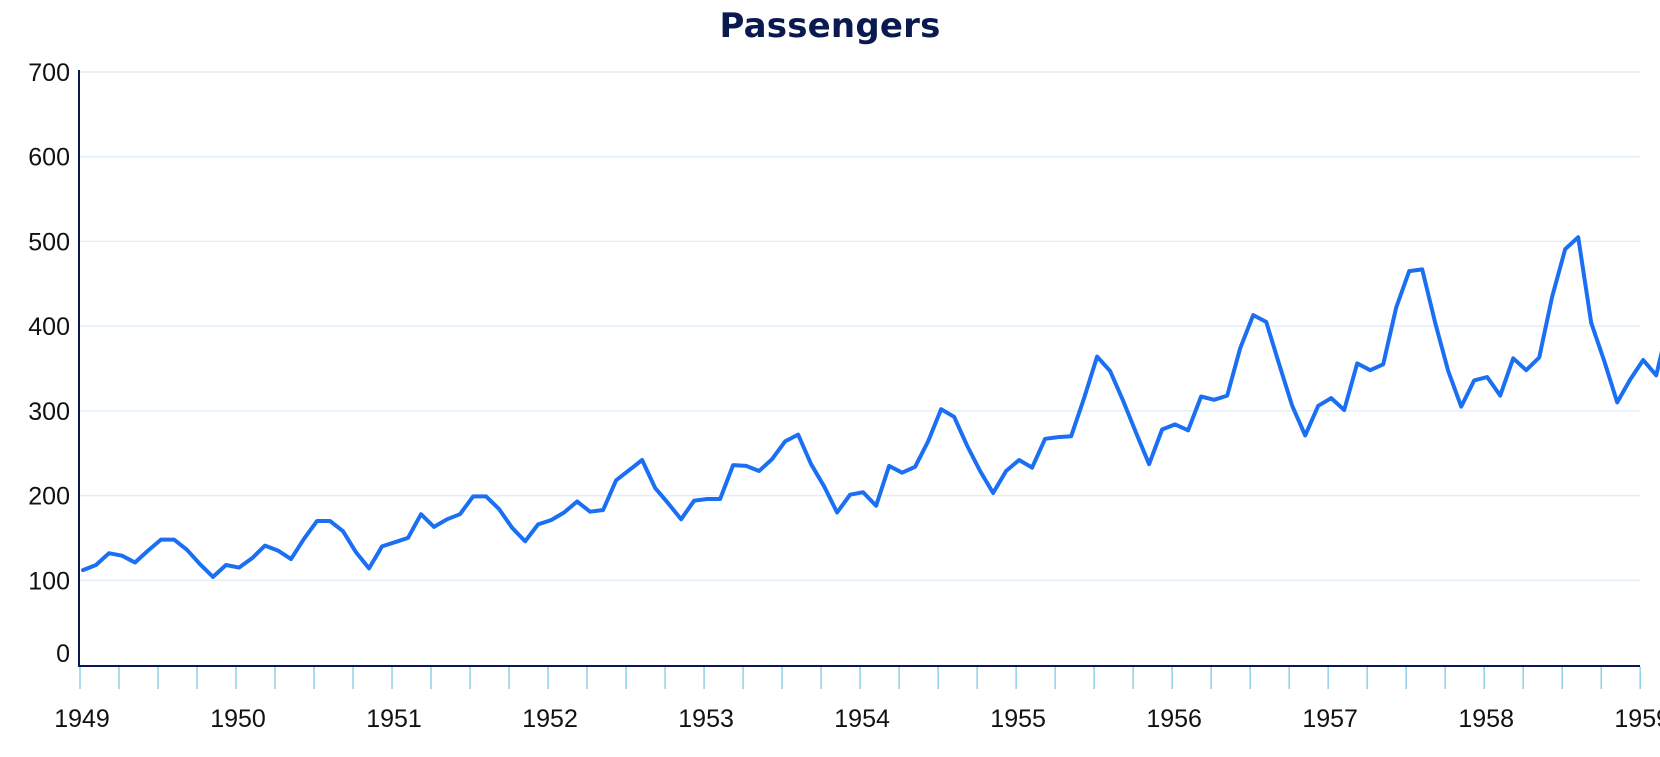  What do you see at coordinates (49, 158) in the screenshot?
I see `y-tick-label: 600` at bounding box center [49, 158].